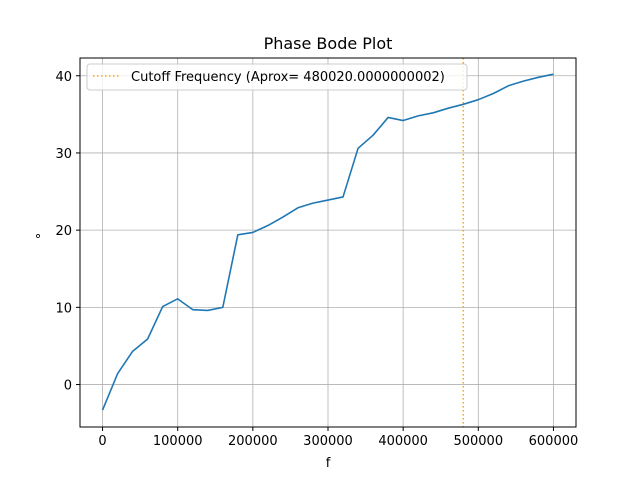 Image resolution: width=640 pixels, height=480 pixels. I want to click on x-tick-label: 300000, so click(328, 441).